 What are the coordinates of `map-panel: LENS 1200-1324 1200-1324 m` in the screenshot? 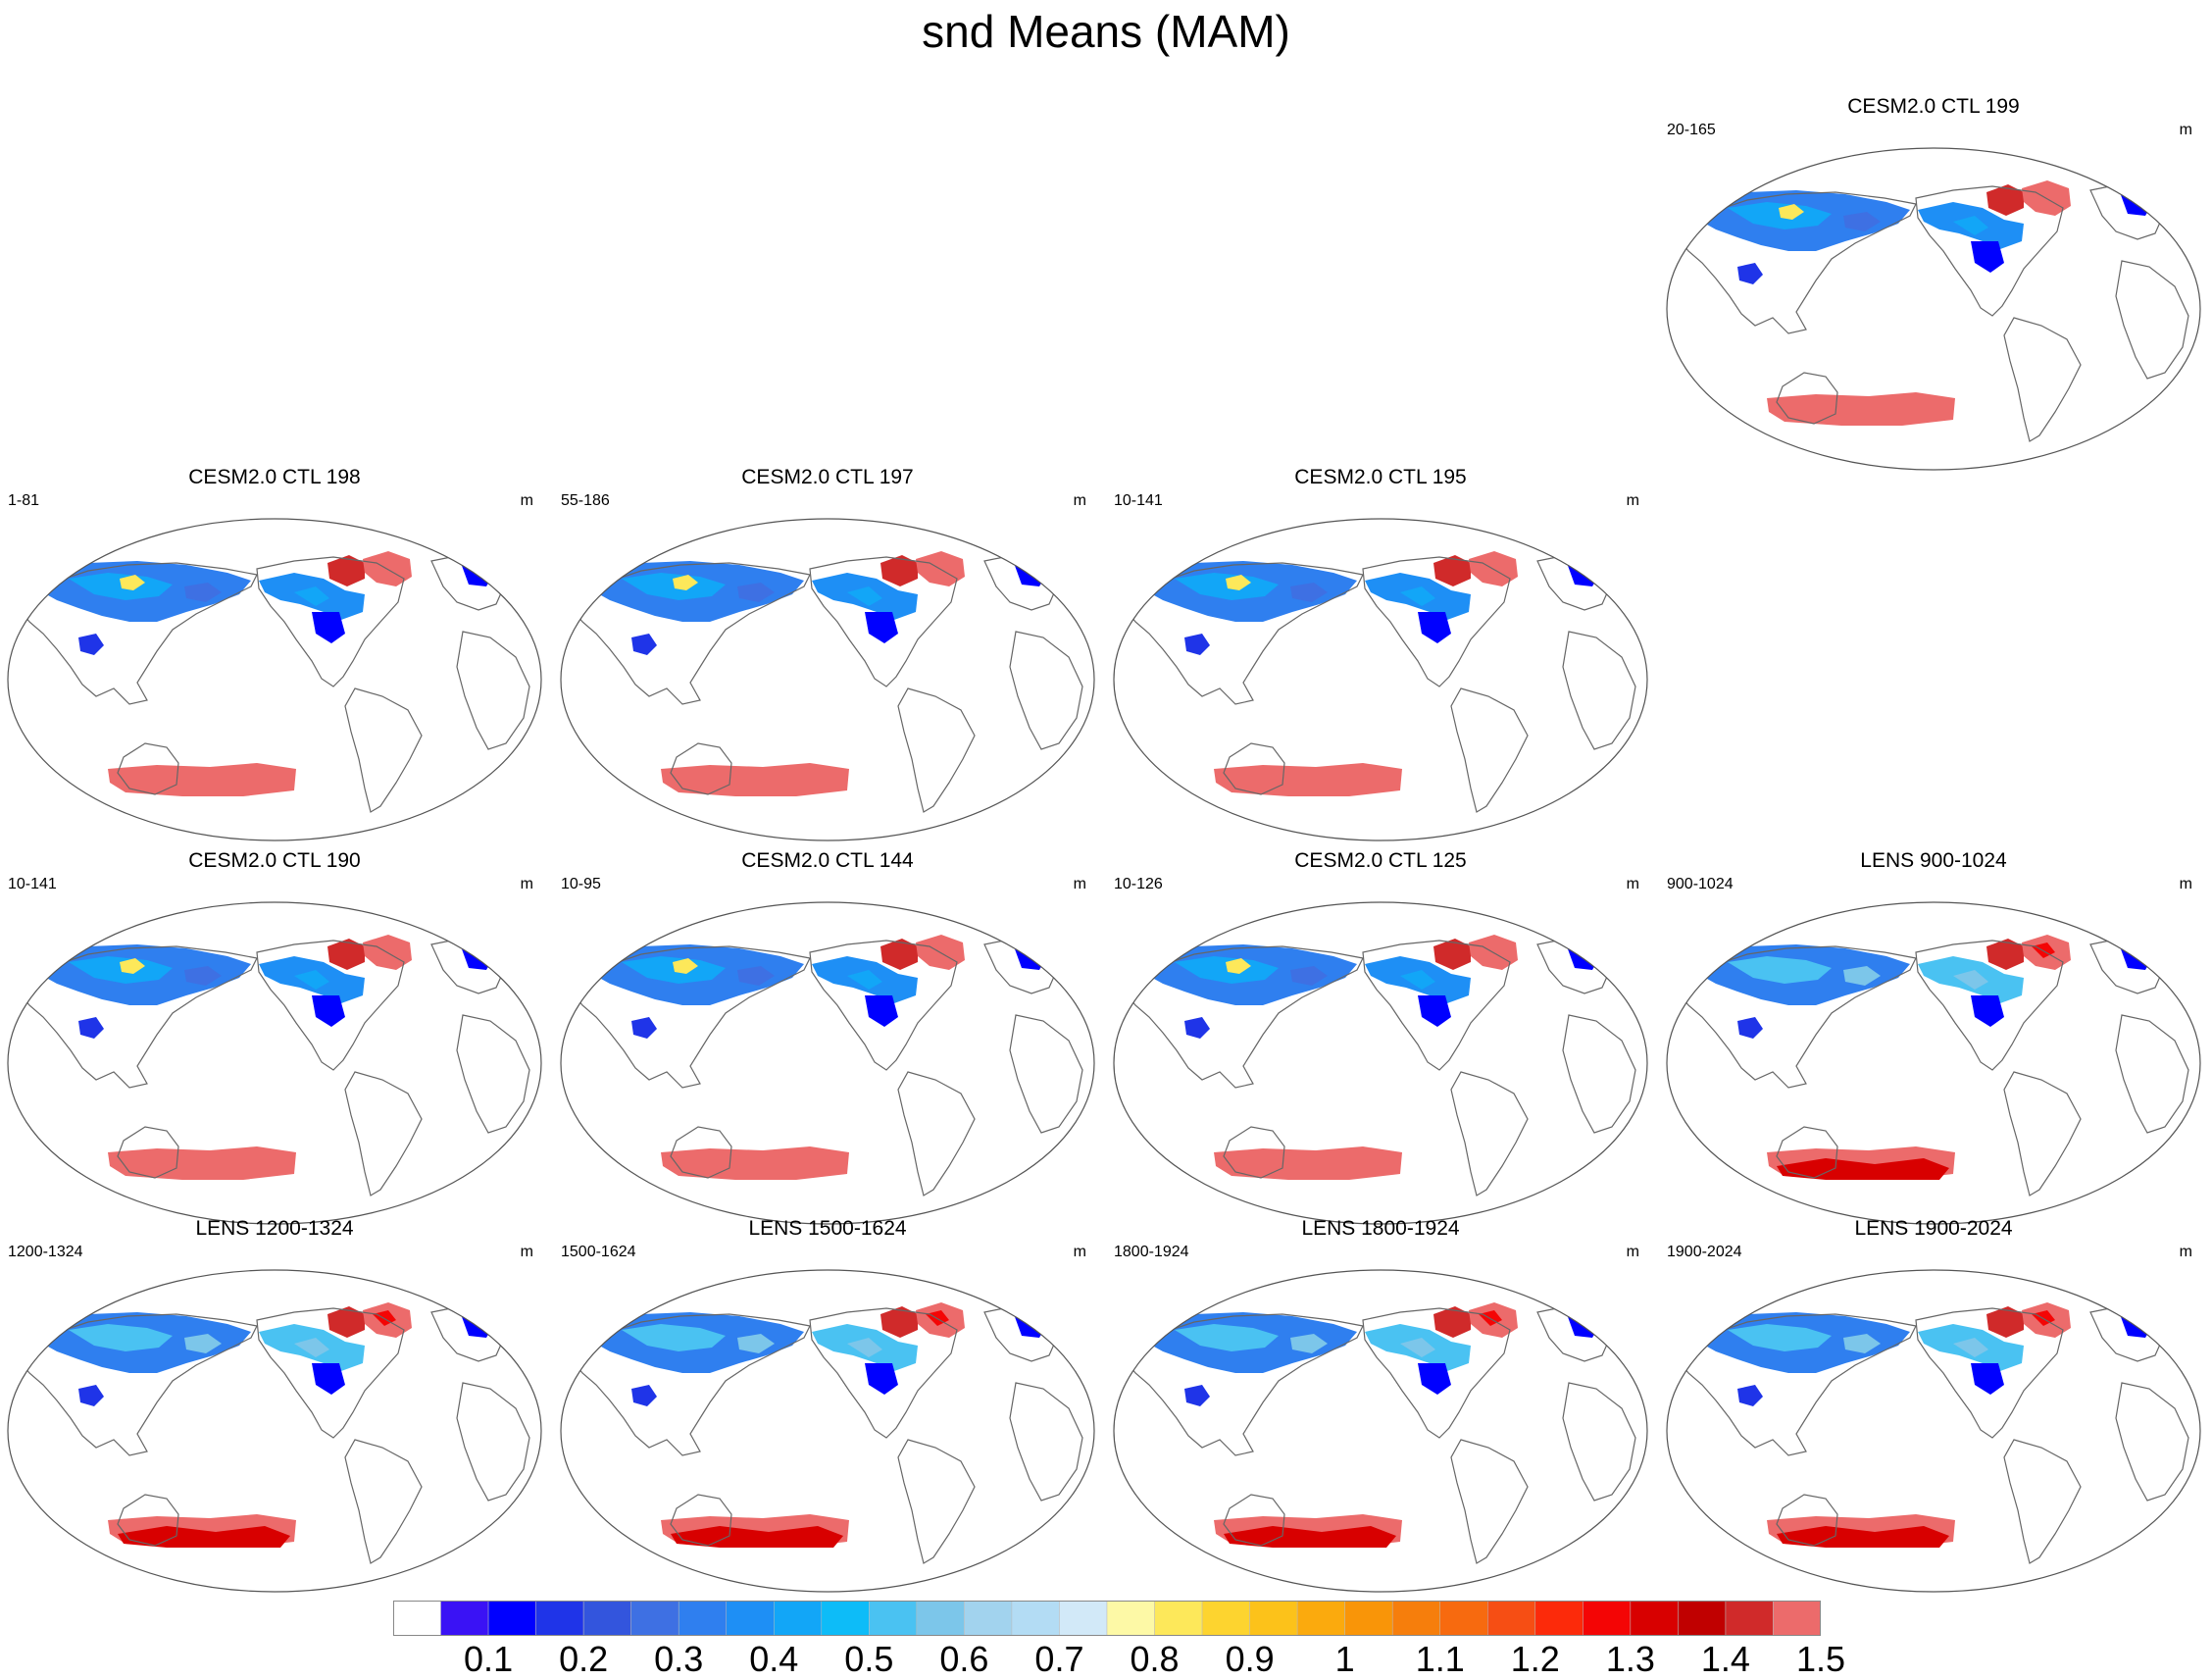 It's located at (275, 1407).